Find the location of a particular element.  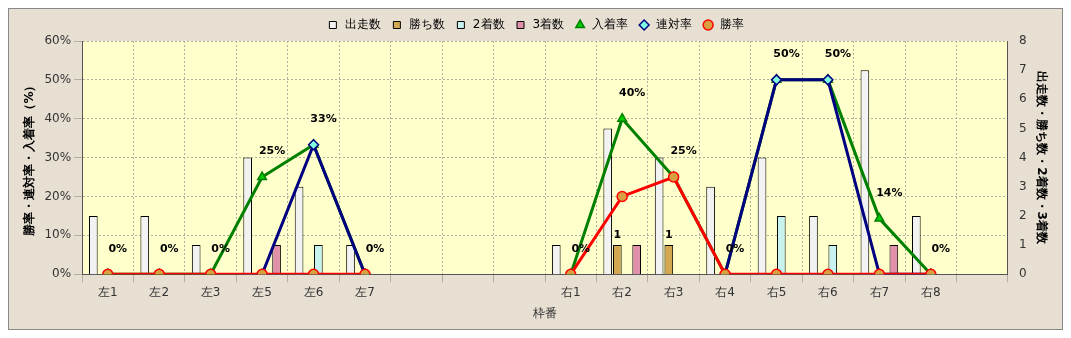

x-tick-label: 左7 is located at coordinates (365, 291).